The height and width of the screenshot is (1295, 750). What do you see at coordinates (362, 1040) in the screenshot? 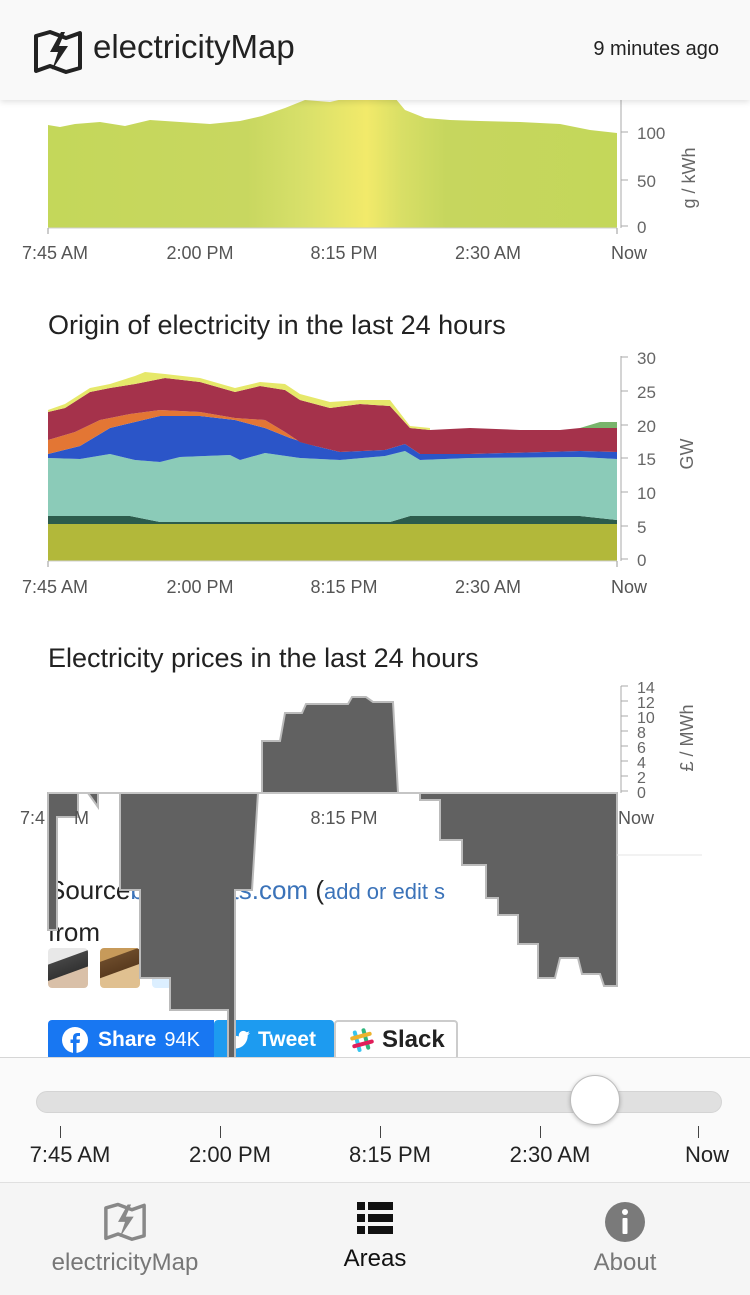
I see `slack-icon` at bounding box center [362, 1040].